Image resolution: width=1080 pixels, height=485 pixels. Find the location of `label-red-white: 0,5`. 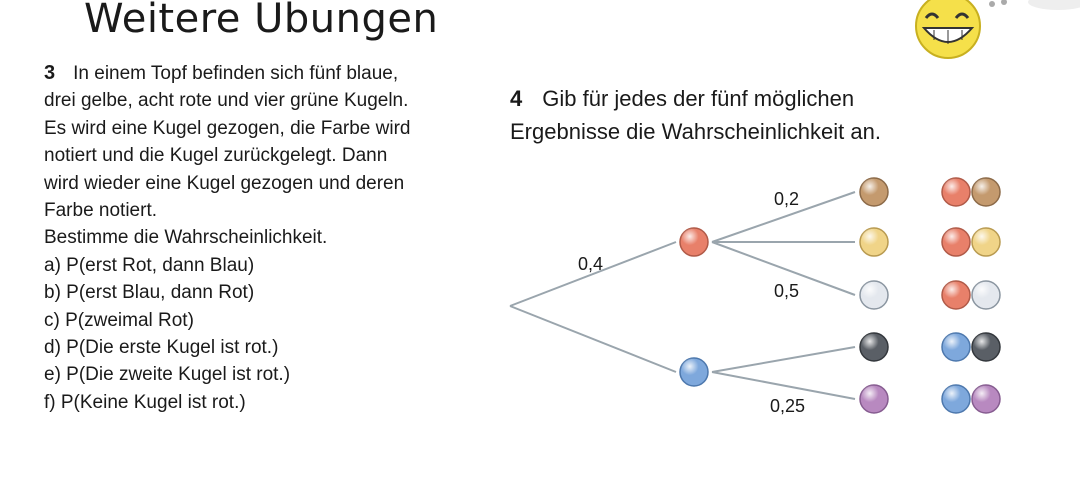

label-red-white: 0,5 is located at coordinates (786, 291).